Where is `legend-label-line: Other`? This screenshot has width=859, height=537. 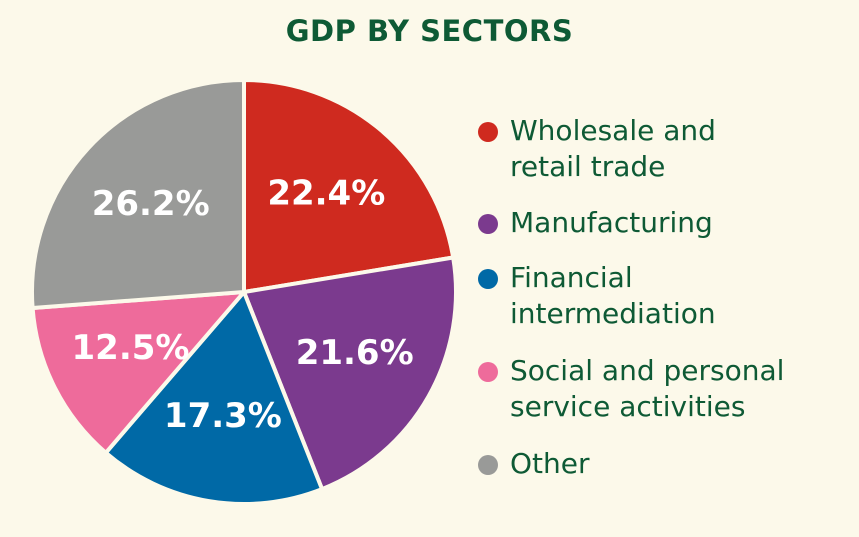 legend-label-line: Other is located at coordinates (550, 463).